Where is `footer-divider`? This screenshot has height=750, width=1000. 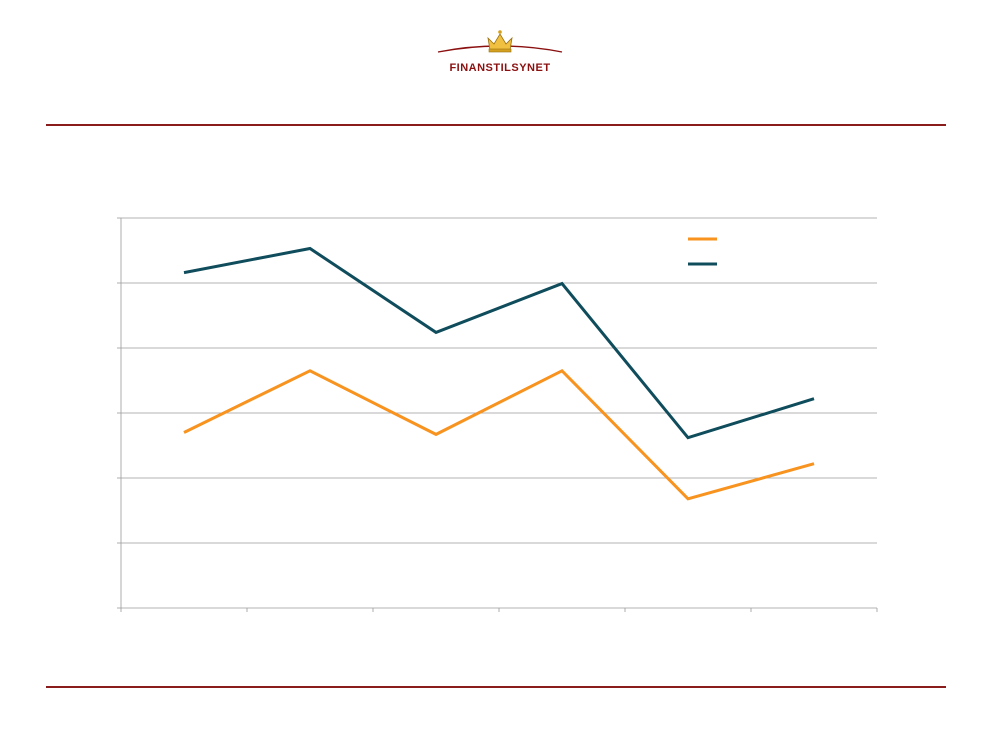
footer-divider is located at coordinates (496, 687).